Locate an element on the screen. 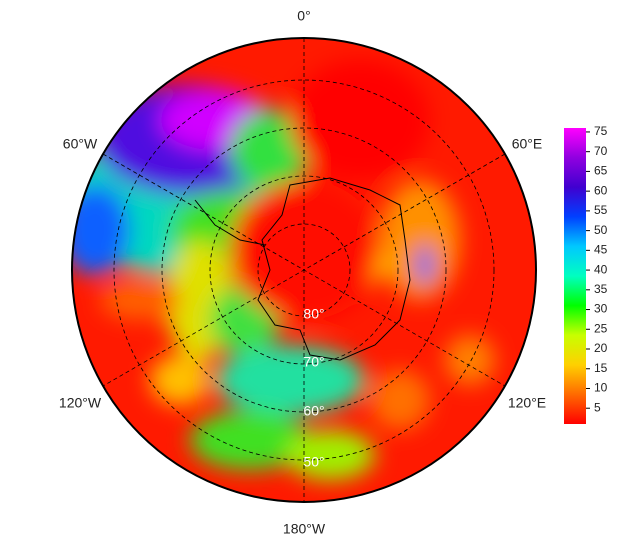 Image resolution: width=625 pixels, height=552 pixels. colorbar-tick-label: 10 is located at coordinates (601, 388).